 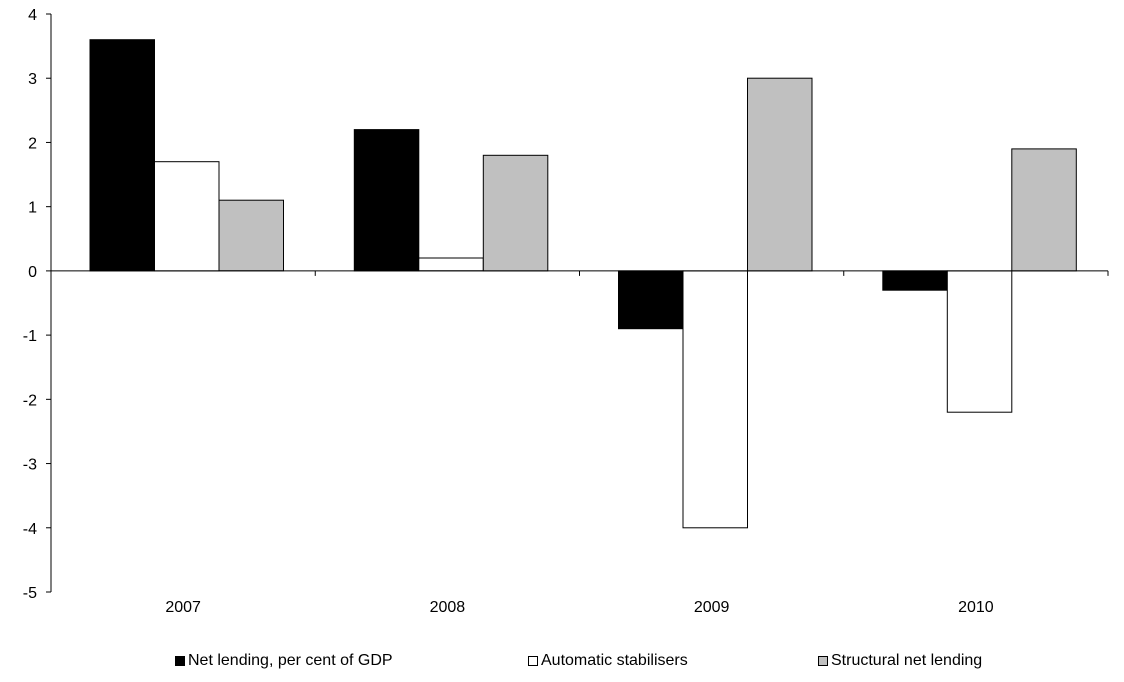 I want to click on x-tick-label-2008: 2008, so click(x=448, y=607).